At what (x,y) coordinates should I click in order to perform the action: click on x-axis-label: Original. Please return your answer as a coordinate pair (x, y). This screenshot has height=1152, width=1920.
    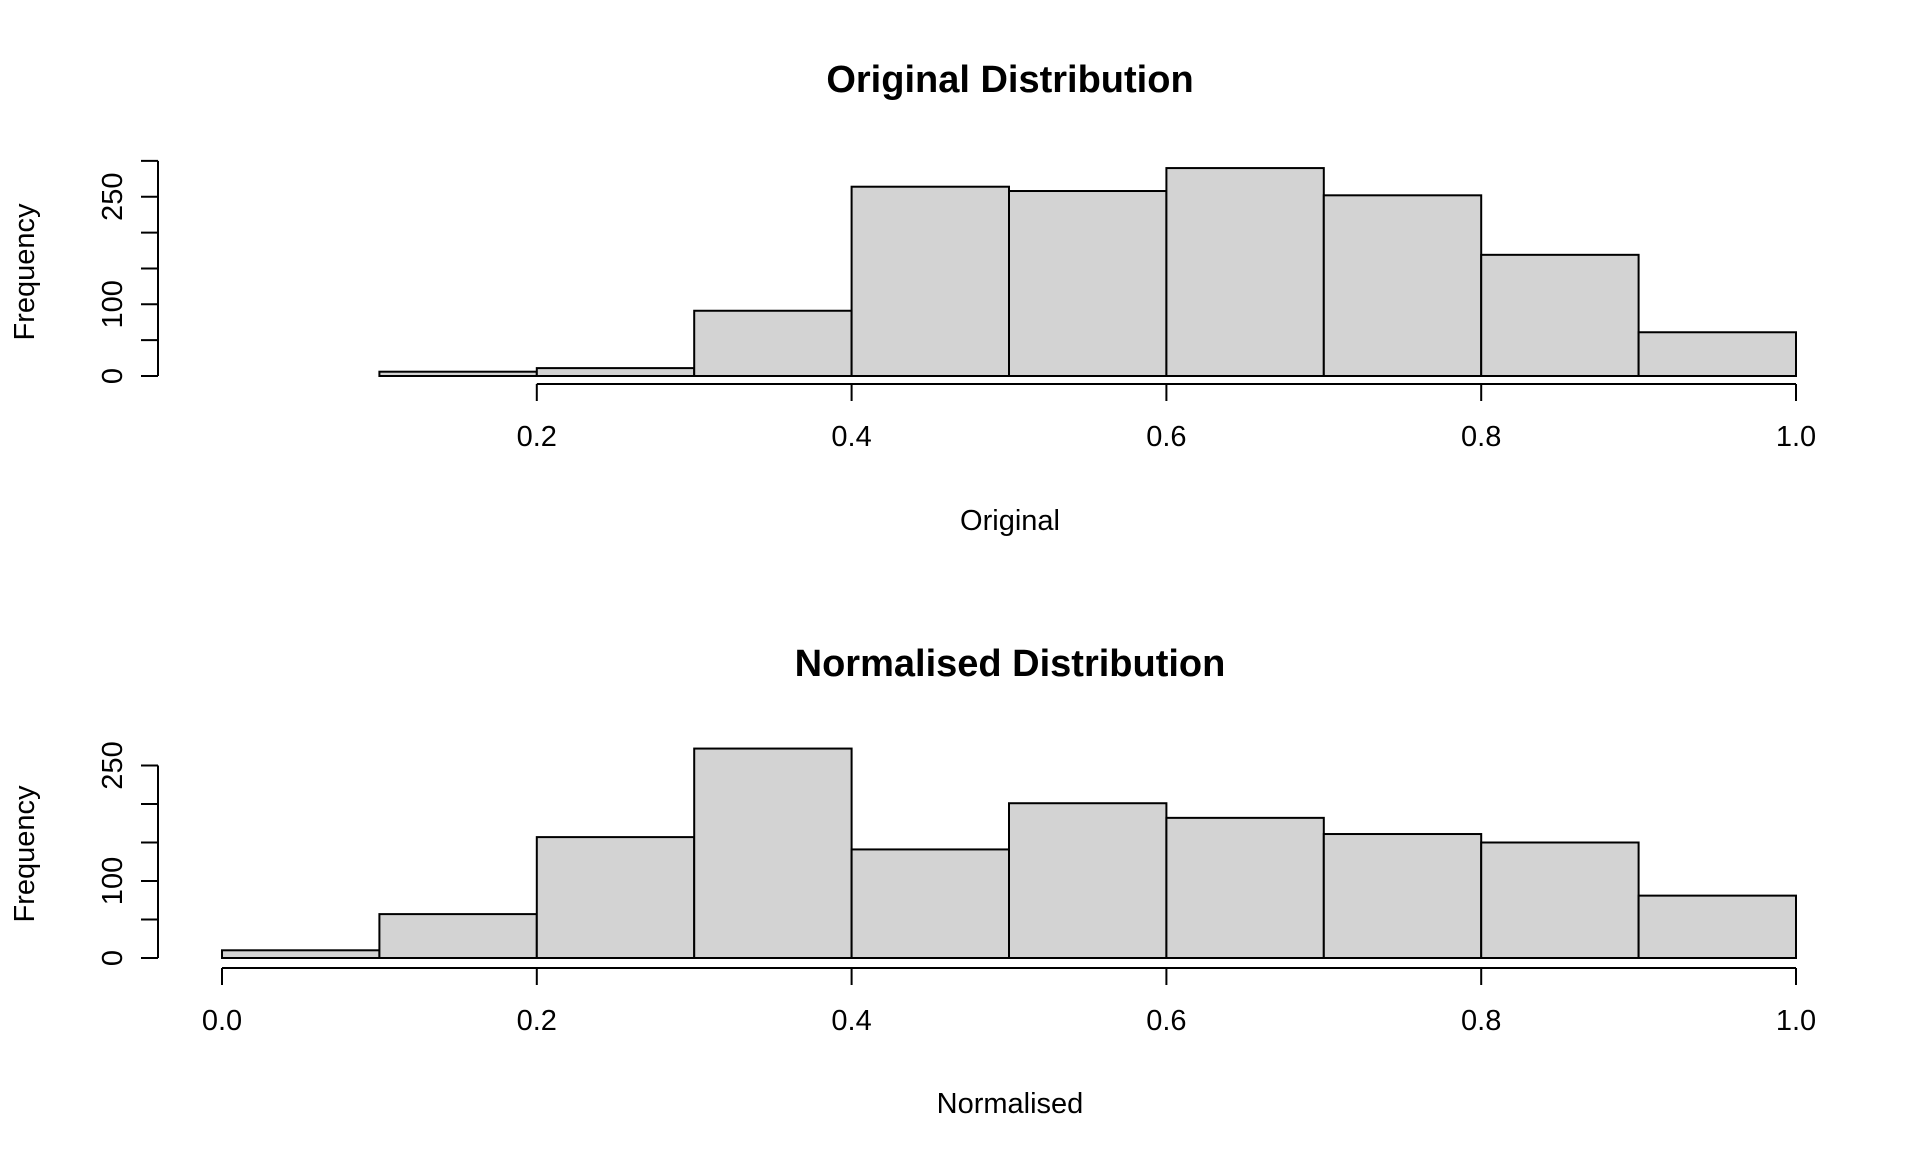
    Looking at the image, I should click on (1010, 521).